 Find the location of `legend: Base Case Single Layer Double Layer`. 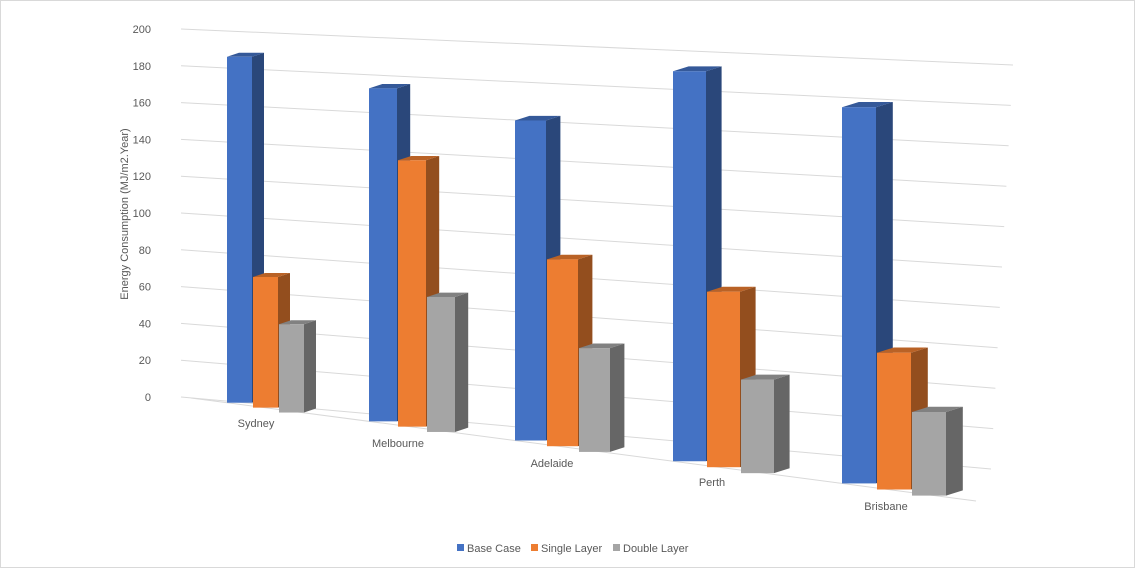

legend: Base Case Single Layer Double Layer is located at coordinates (573, 549).